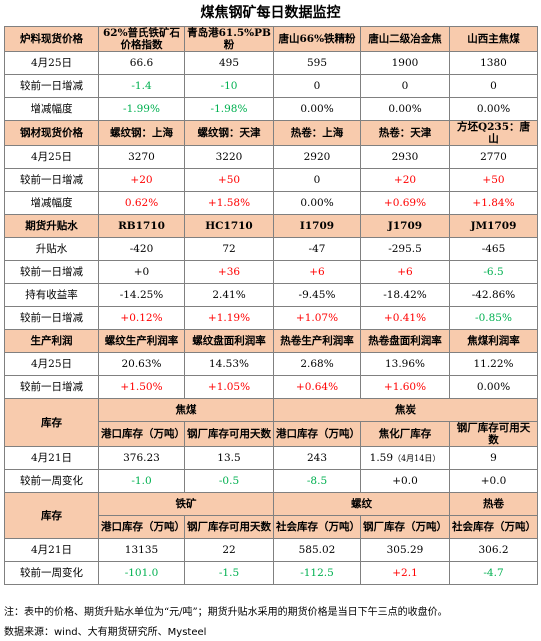  I want to click on table-cell: -6.5, so click(493, 272).